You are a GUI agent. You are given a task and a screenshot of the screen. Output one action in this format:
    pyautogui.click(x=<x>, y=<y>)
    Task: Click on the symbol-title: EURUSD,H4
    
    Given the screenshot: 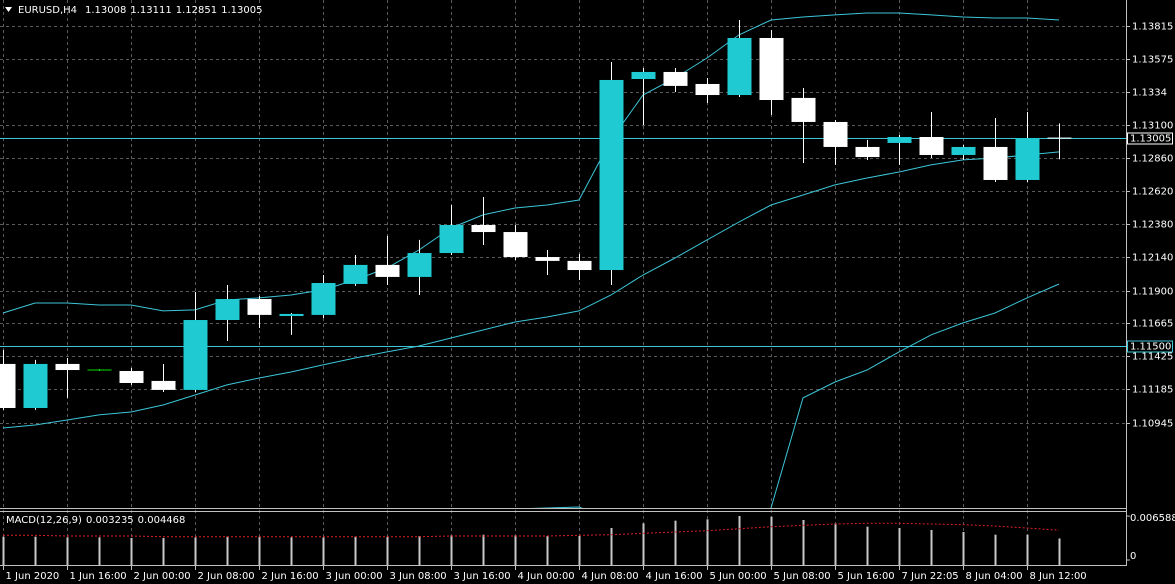 What is the action you would take?
    pyautogui.click(x=47, y=10)
    